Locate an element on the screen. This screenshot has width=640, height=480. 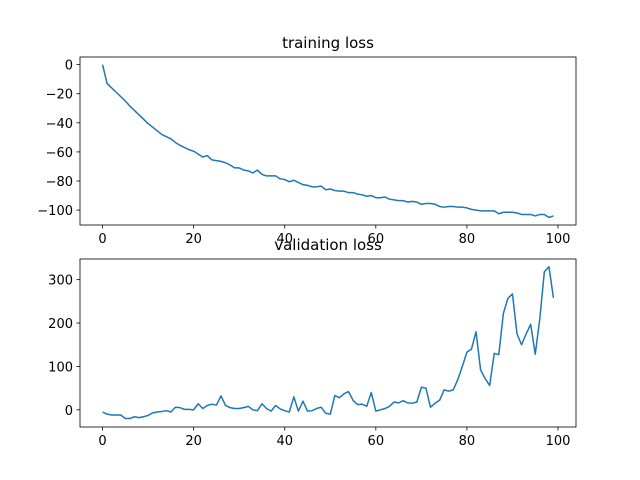
y-tick-label: −20 is located at coordinates (59, 95).